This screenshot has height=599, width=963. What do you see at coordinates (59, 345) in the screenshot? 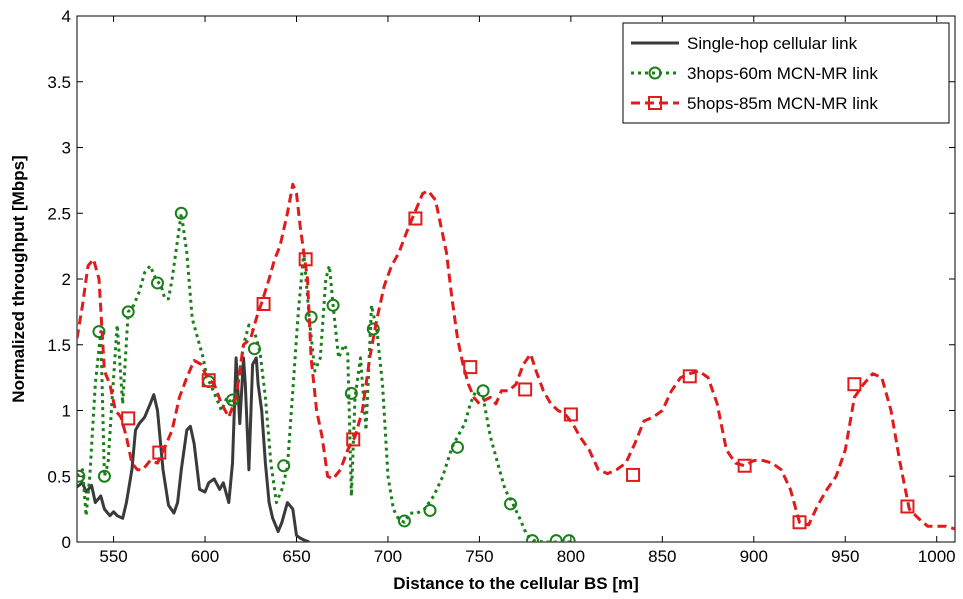
I see `y-tick-label: 1.5` at bounding box center [59, 345].